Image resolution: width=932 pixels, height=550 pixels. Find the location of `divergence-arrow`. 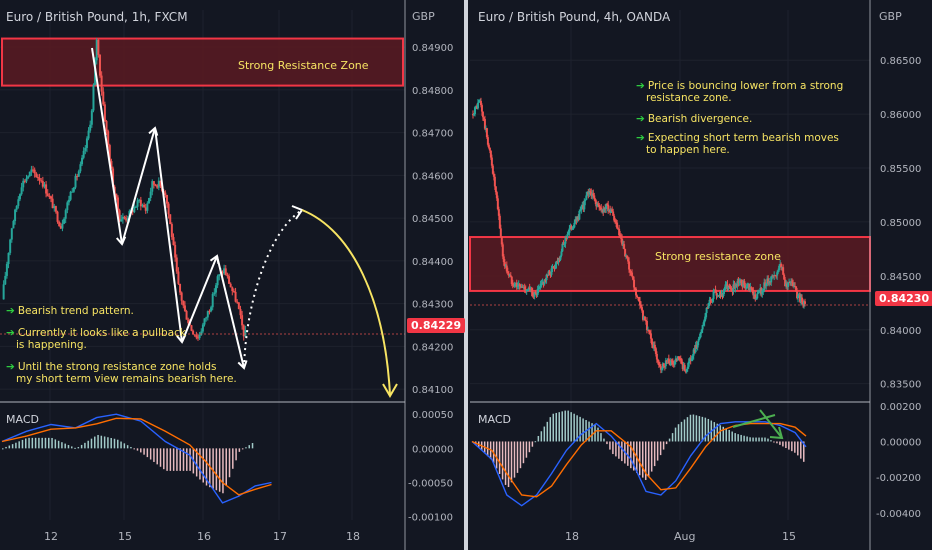

divergence-arrow is located at coordinates (754, 421).